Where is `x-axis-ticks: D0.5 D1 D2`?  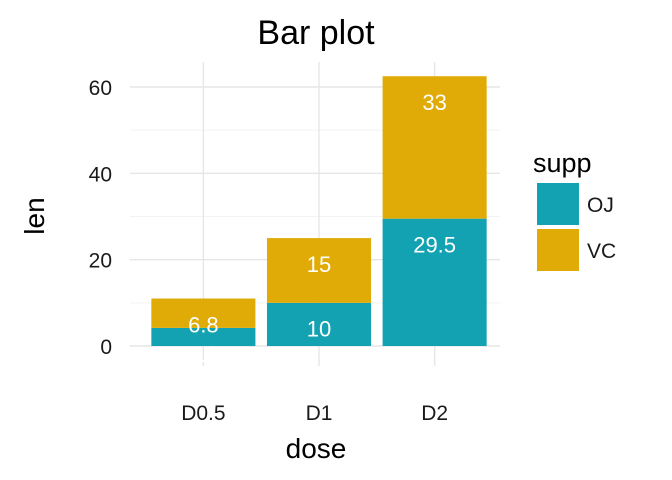 x-axis-ticks: D0.5 D1 D2 is located at coordinates (314, 413).